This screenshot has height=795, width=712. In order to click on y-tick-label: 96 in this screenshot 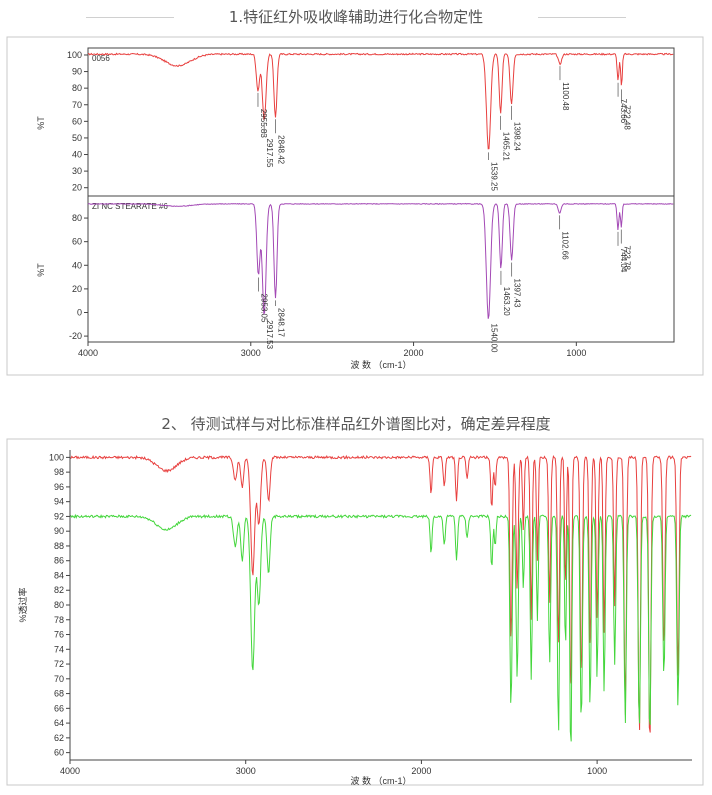, I will do `click(59, 487)`.